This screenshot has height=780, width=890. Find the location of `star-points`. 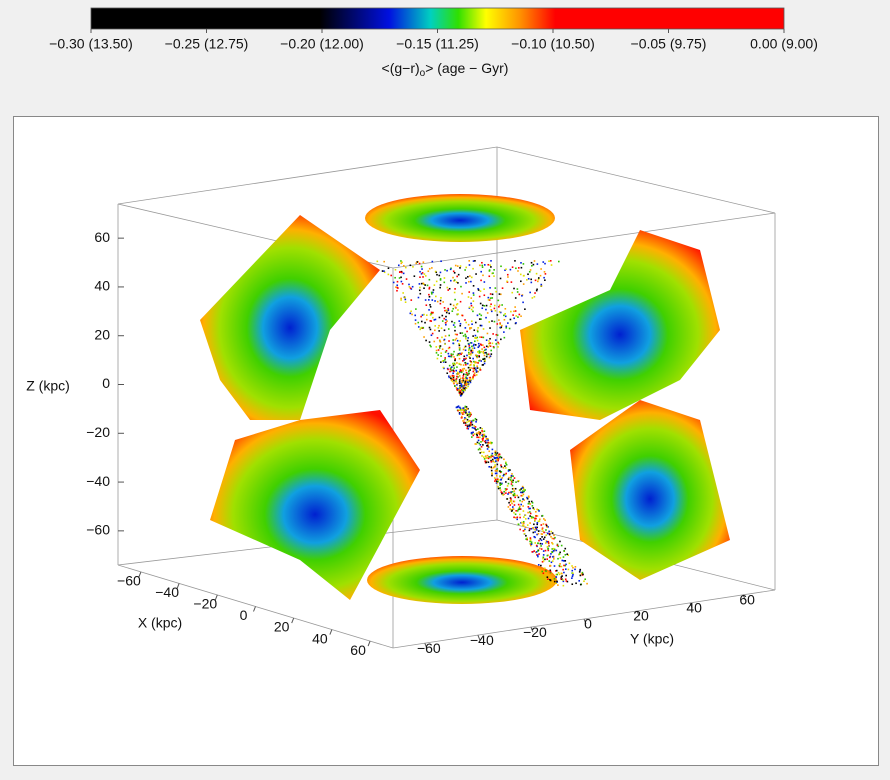

star-points is located at coordinates (482, 423).